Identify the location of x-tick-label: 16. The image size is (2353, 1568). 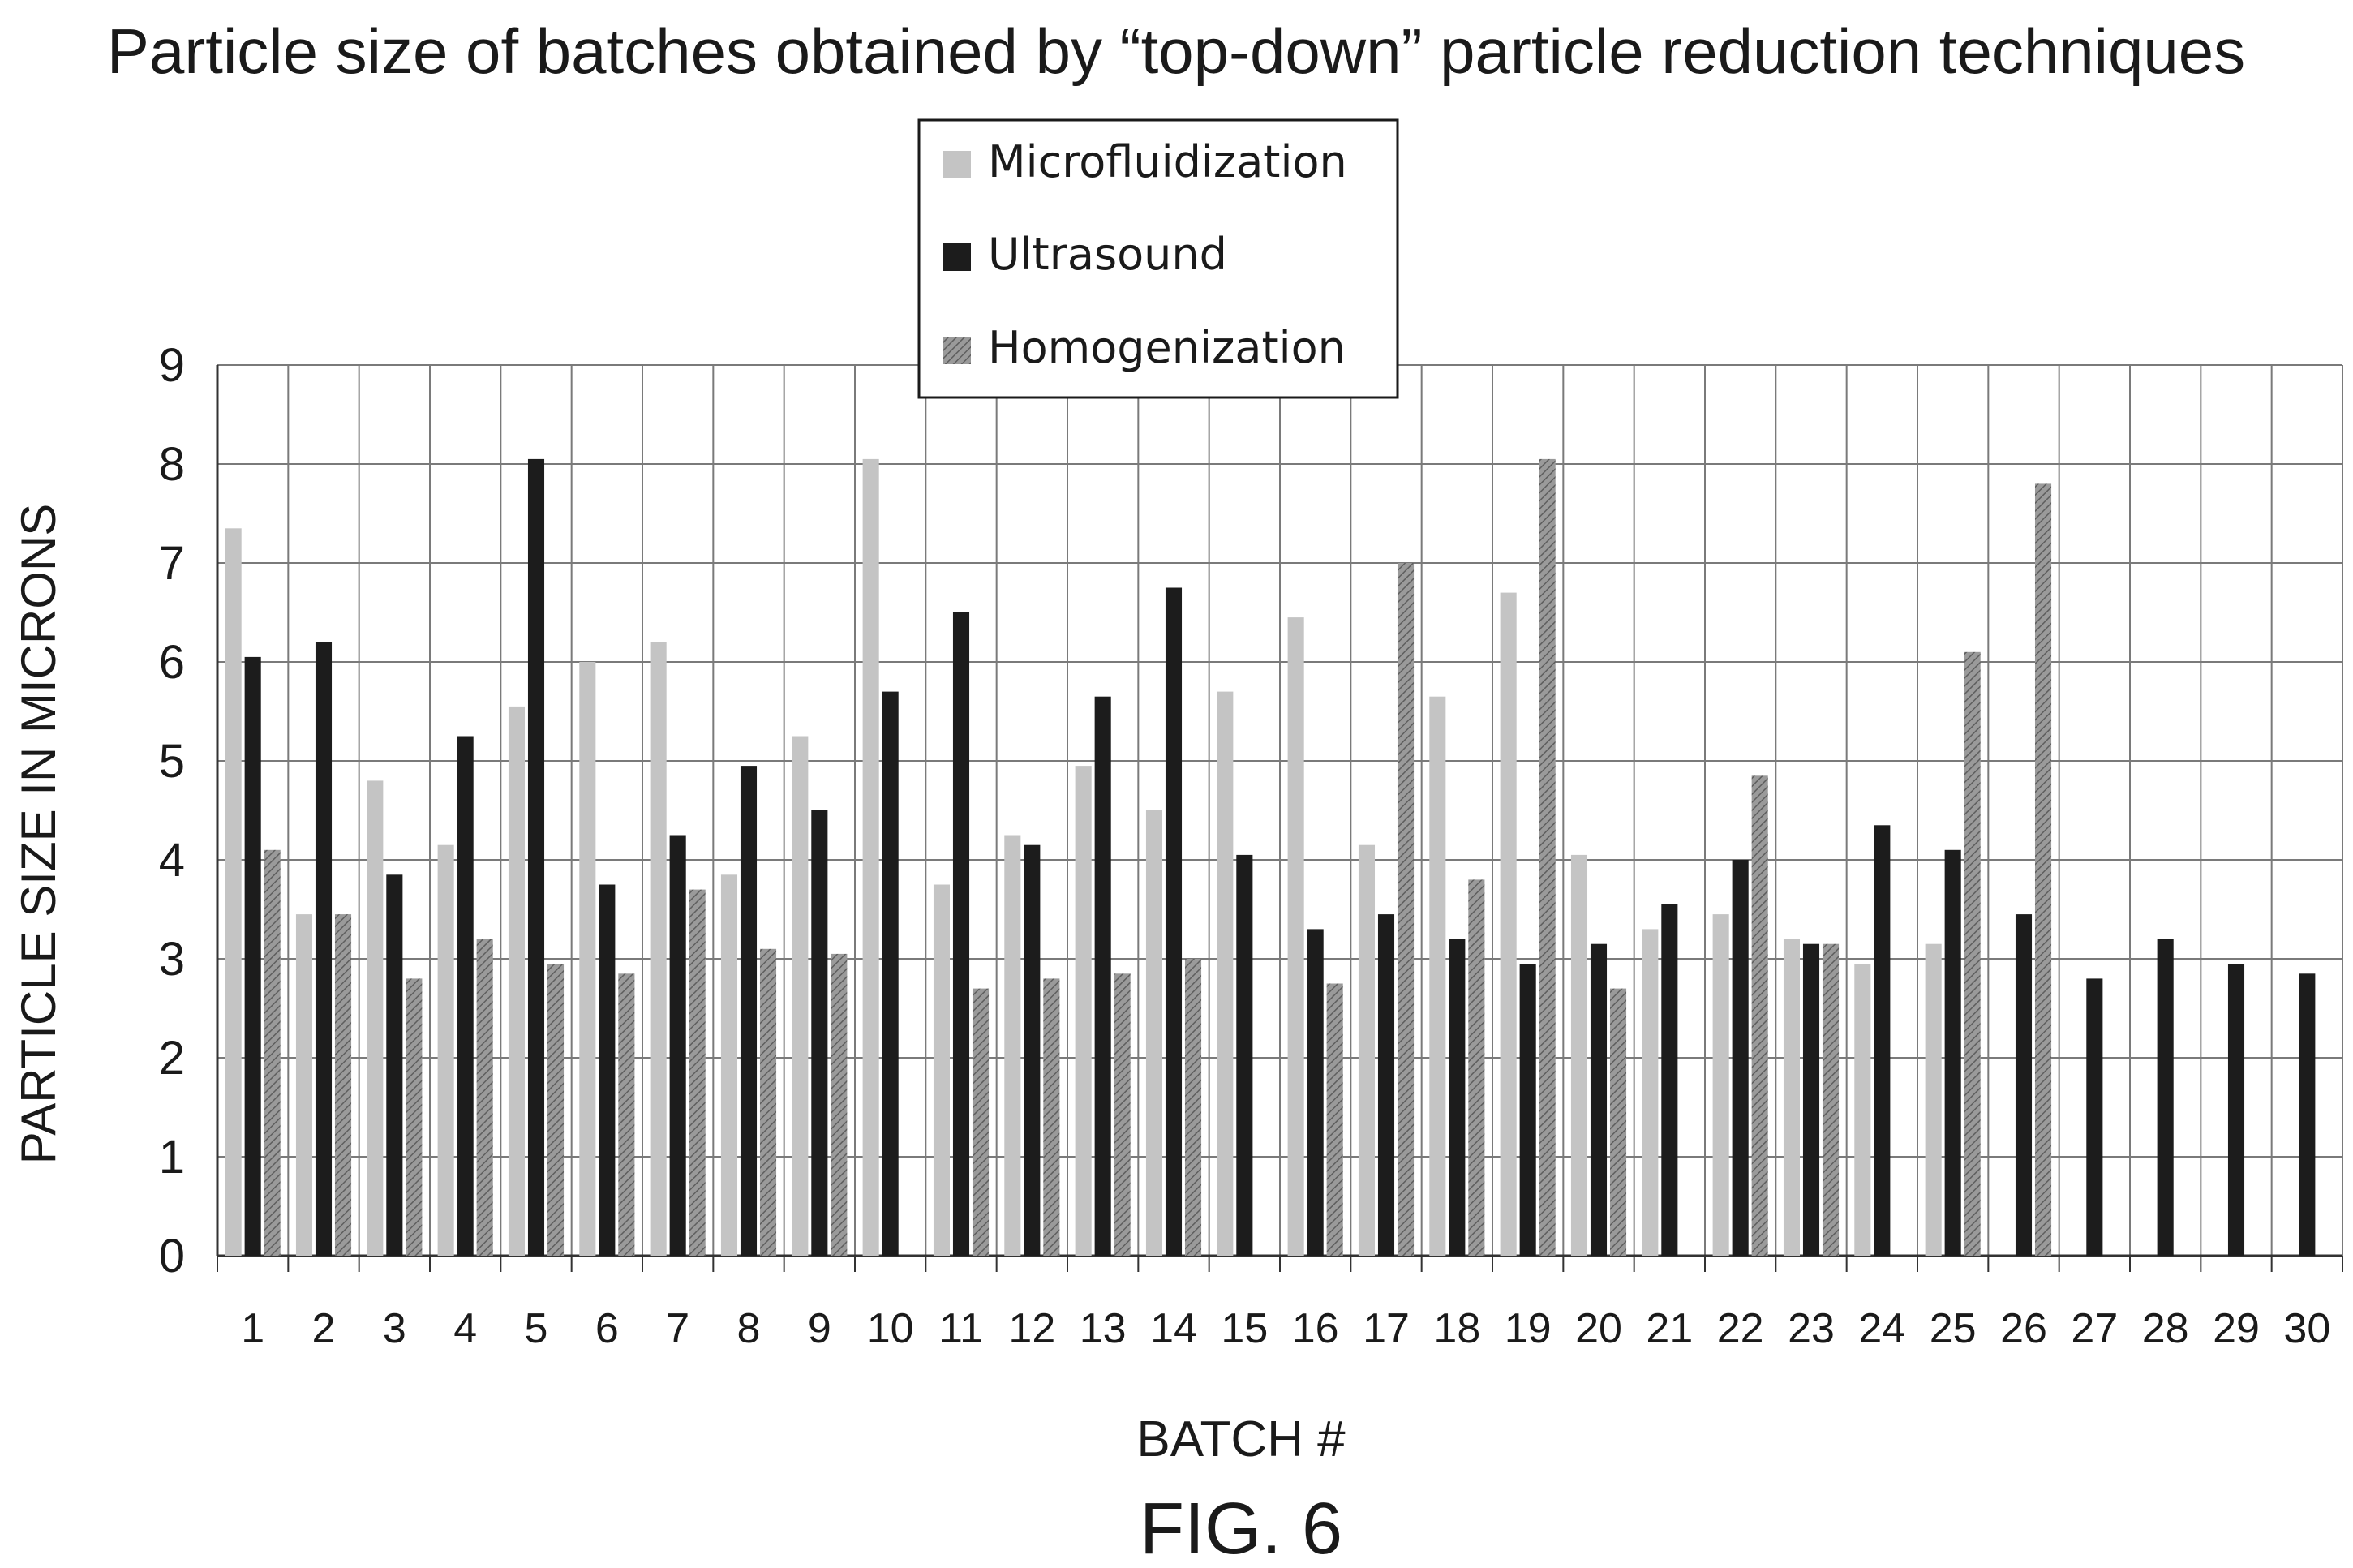
(1315, 1328).